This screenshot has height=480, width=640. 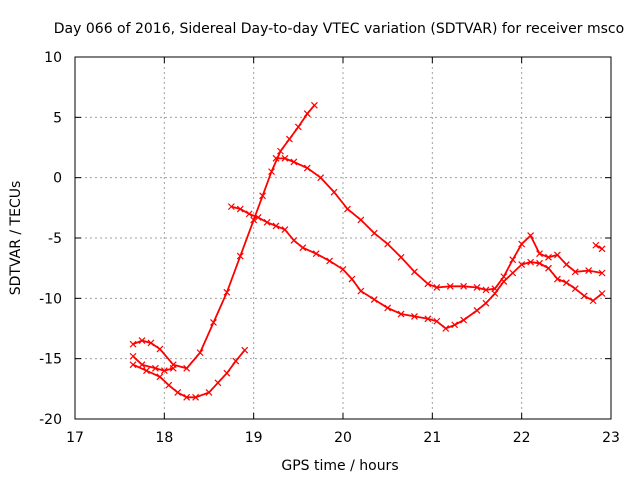 I want to click on x-axis-label: GPS time / hours, so click(x=339, y=466).